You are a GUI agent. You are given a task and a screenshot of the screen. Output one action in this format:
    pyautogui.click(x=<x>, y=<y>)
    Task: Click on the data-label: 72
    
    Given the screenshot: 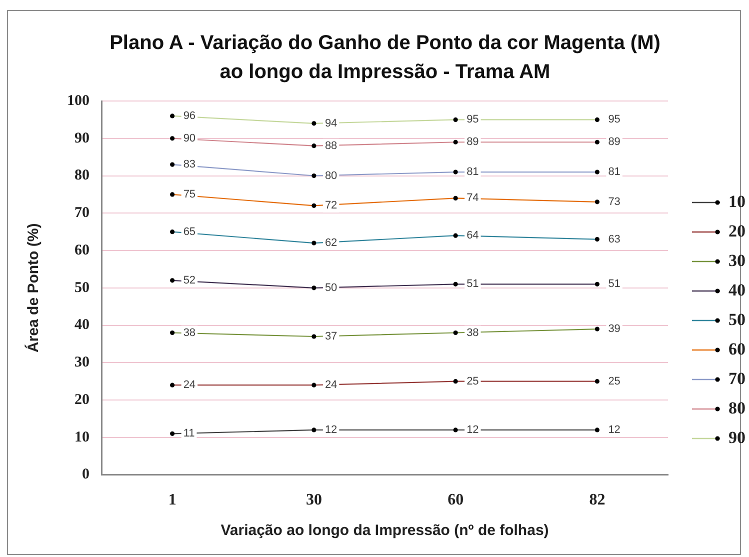 What is the action you would take?
    pyautogui.click(x=331, y=206)
    